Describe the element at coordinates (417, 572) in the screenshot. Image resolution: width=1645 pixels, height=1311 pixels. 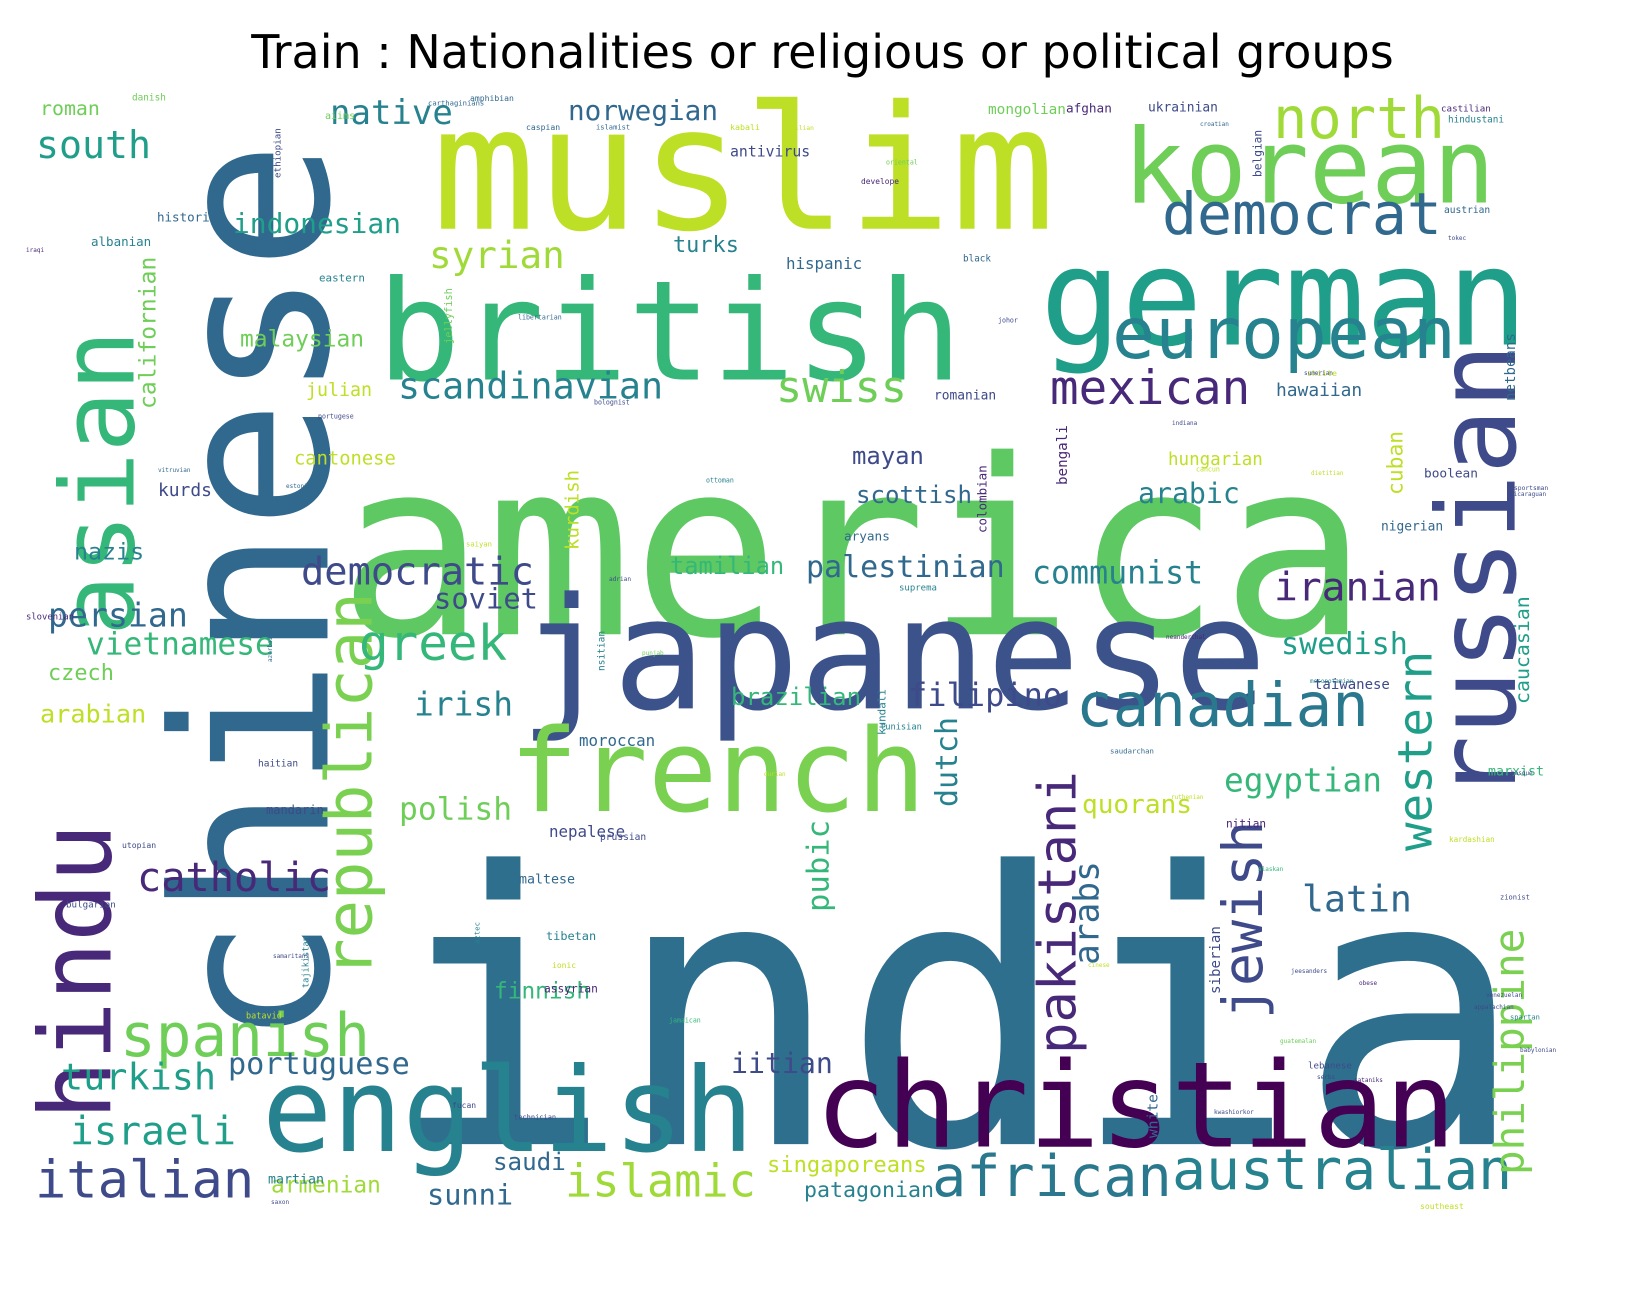
I see `word-democratic: democratic` at that location.